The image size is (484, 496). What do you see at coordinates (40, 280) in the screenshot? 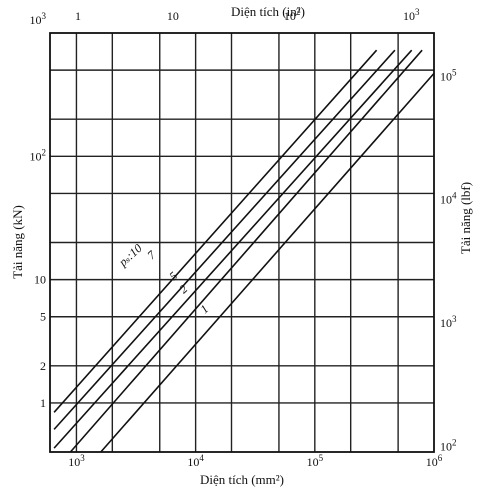
I see `y-tick-label-3: 10` at bounding box center [40, 280].